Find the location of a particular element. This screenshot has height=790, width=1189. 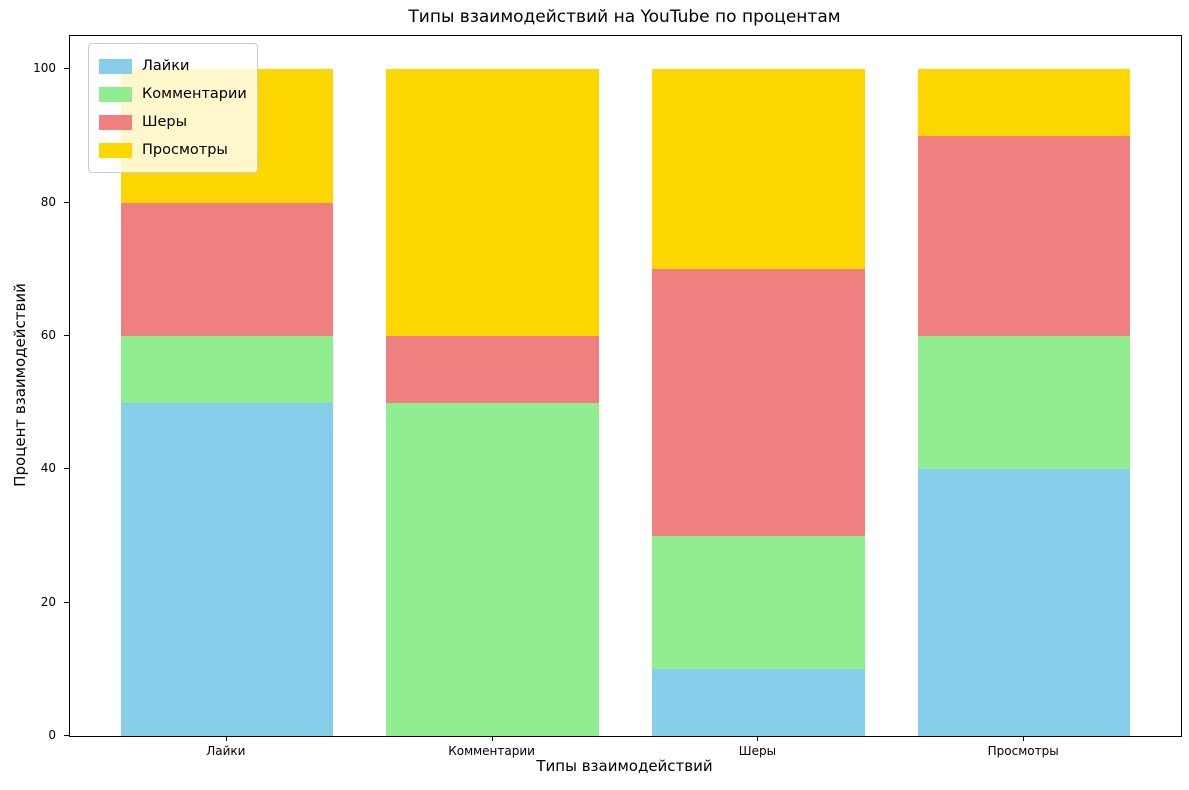

y-tick-label: 80 is located at coordinates (48, 201).